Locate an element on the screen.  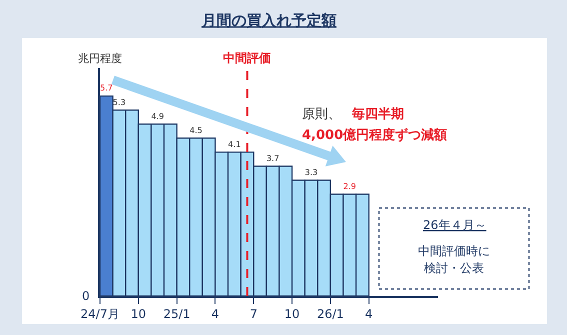
annotation: 原則、 is located at coordinates (321, 114).